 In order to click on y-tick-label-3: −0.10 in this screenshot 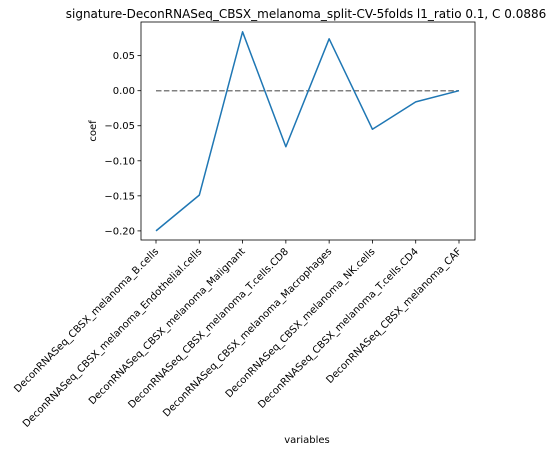, I will do `click(119, 161)`.